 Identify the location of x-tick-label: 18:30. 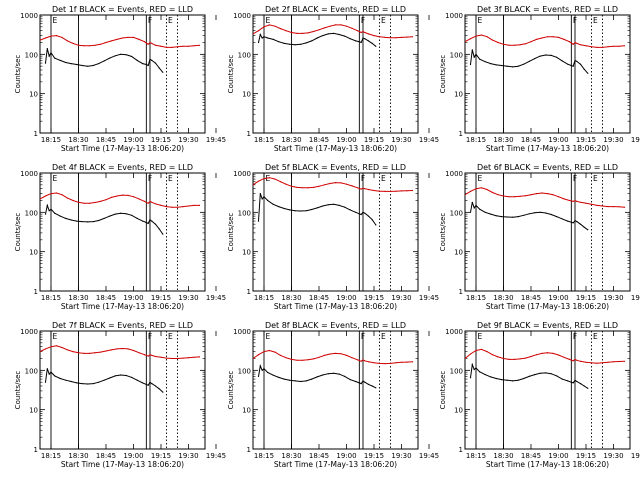
(291, 298).